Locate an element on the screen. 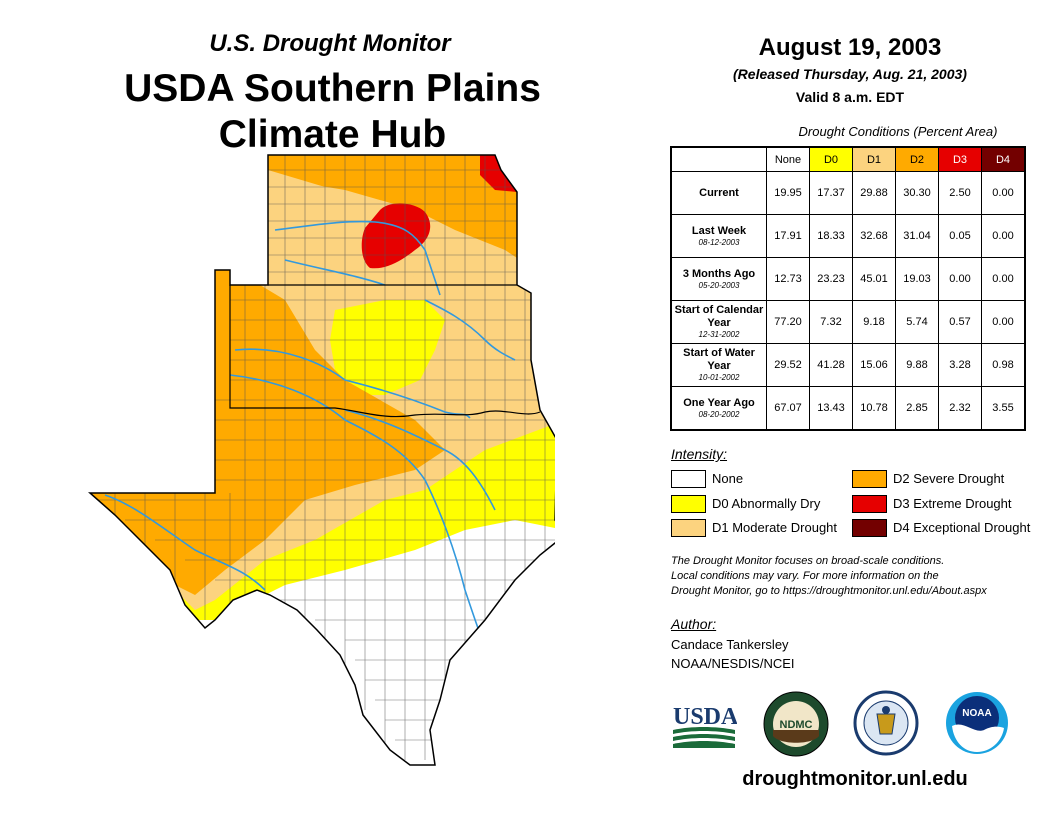  cell-value: 45.01 is located at coordinates (874, 279).